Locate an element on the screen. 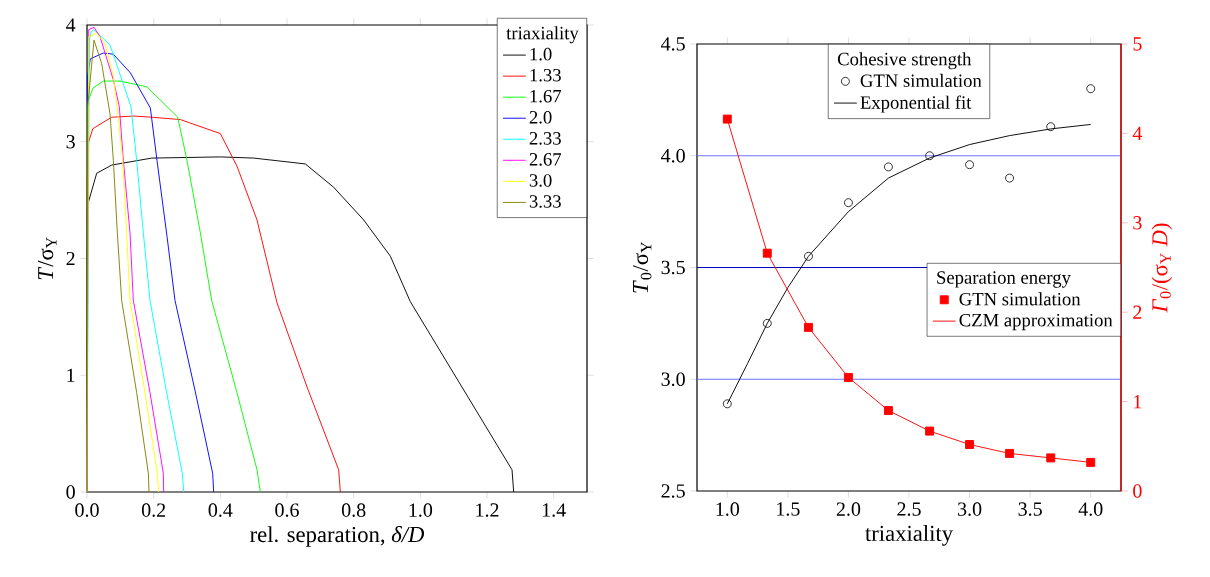 The width and height of the screenshot is (1210, 577). legend-label: 1.33 is located at coordinates (545, 75).